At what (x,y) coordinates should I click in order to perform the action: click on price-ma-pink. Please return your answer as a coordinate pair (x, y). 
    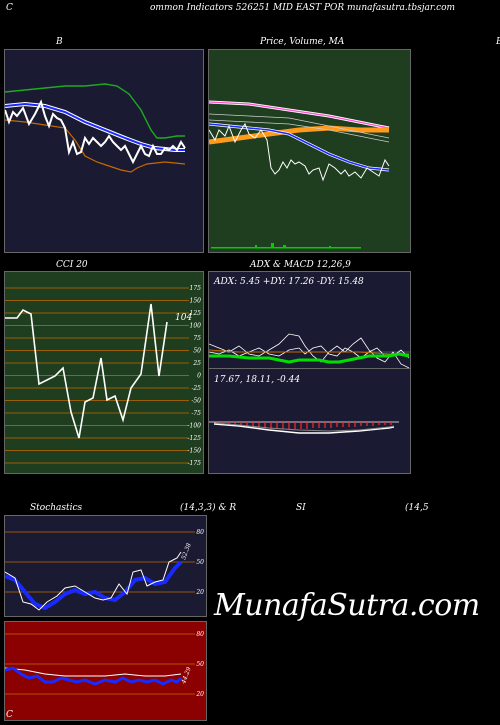
    Looking at the image, I should click on (299, 115).